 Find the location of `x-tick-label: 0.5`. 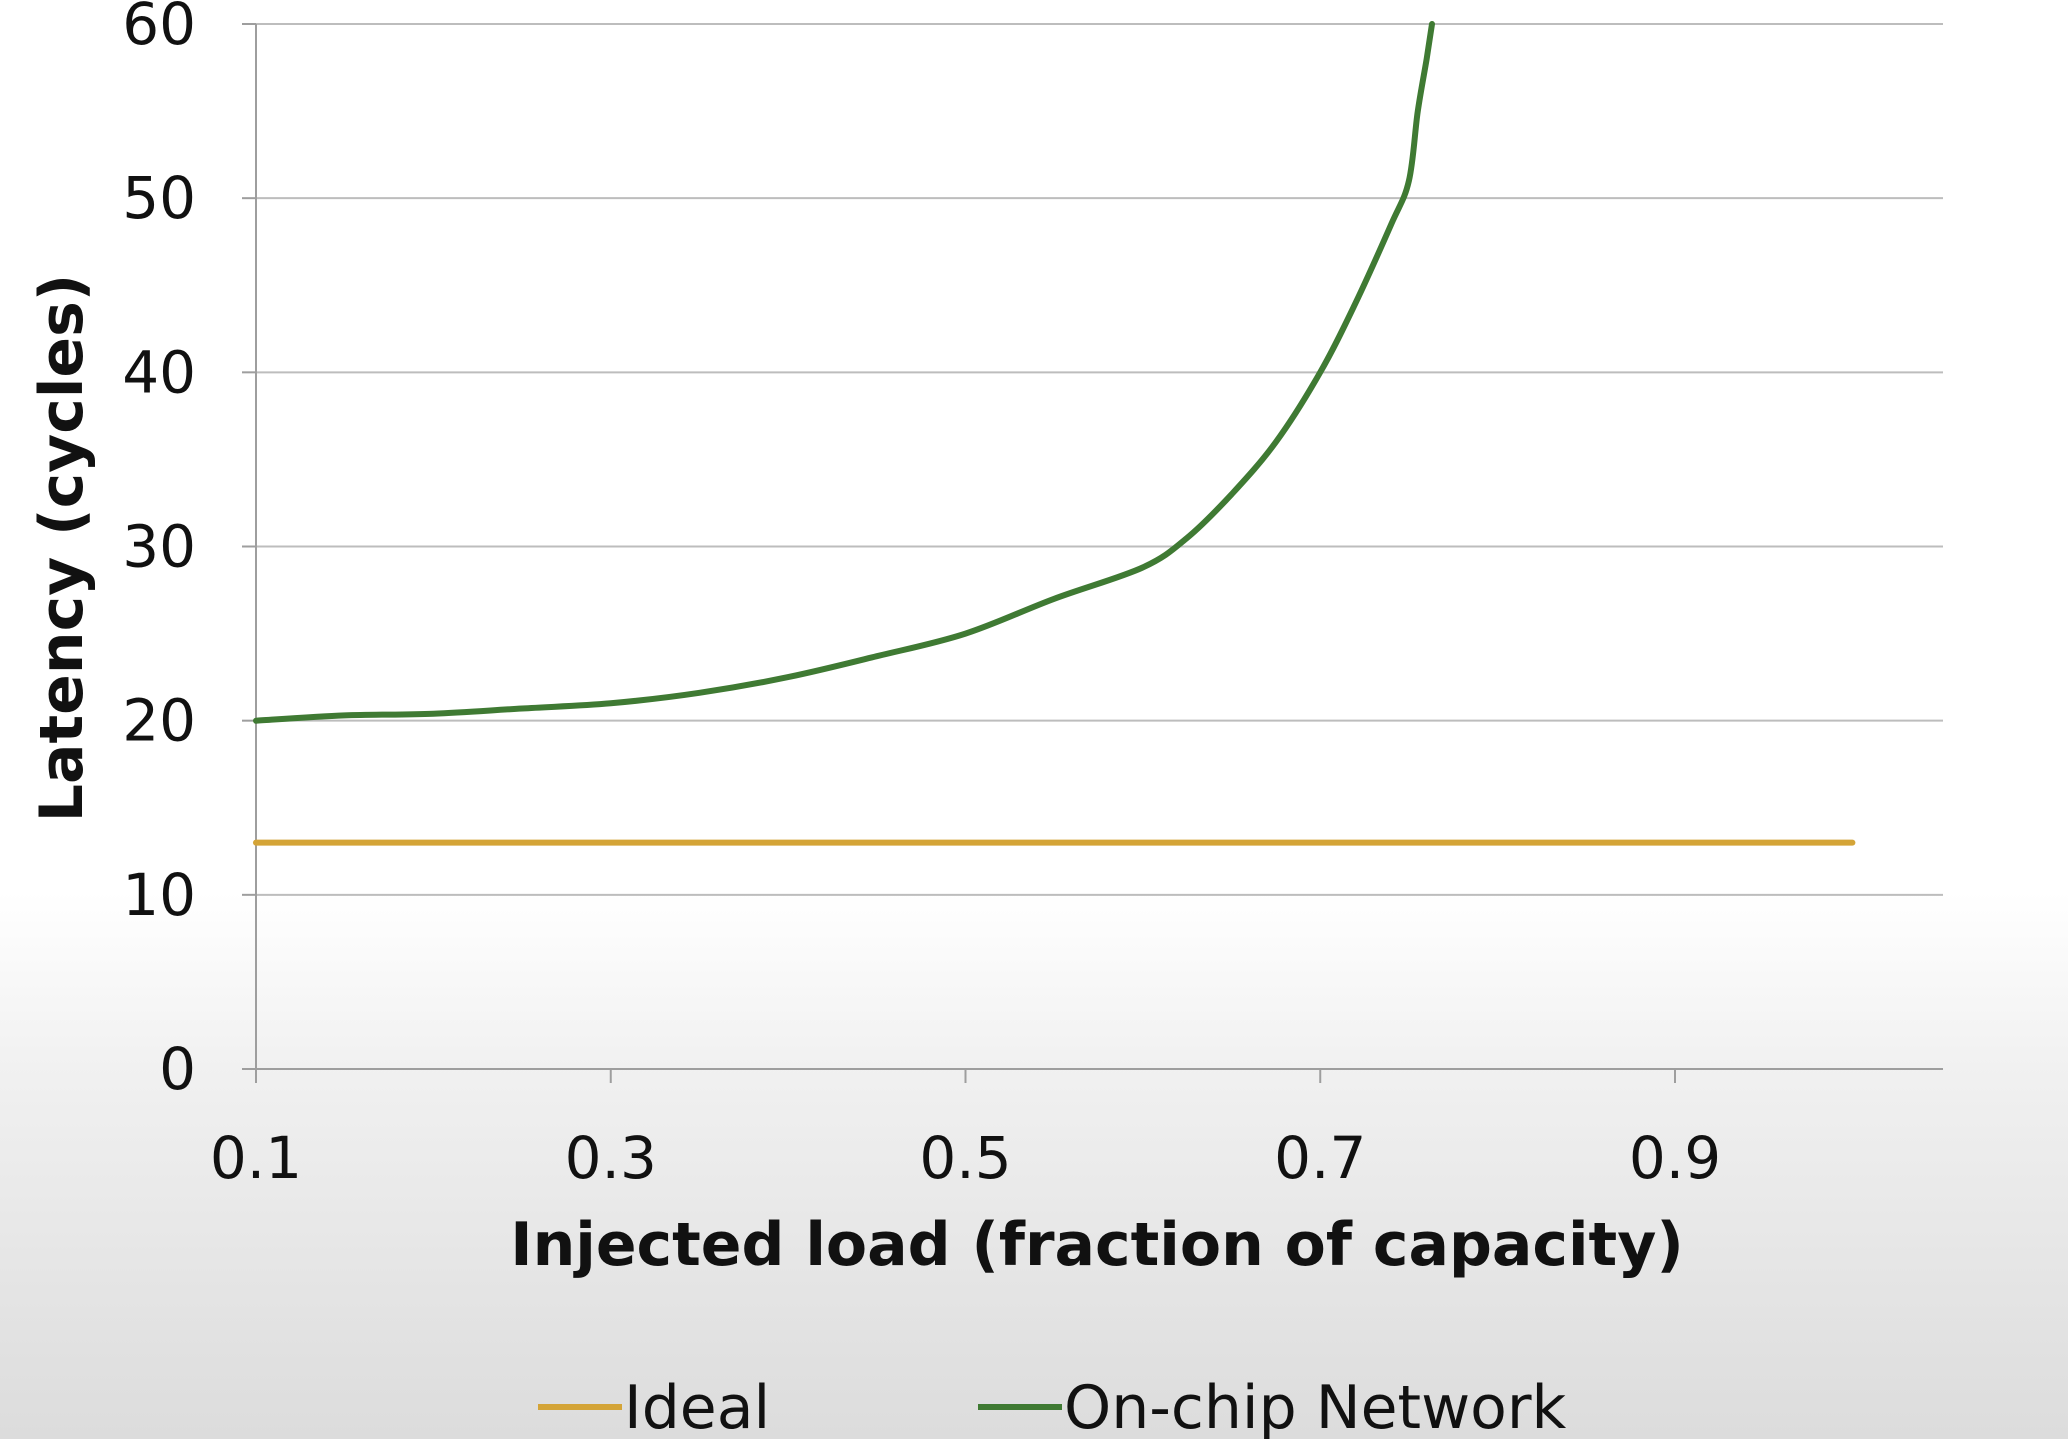

x-tick-label: 0.5 is located at coordinates (965, 1158).